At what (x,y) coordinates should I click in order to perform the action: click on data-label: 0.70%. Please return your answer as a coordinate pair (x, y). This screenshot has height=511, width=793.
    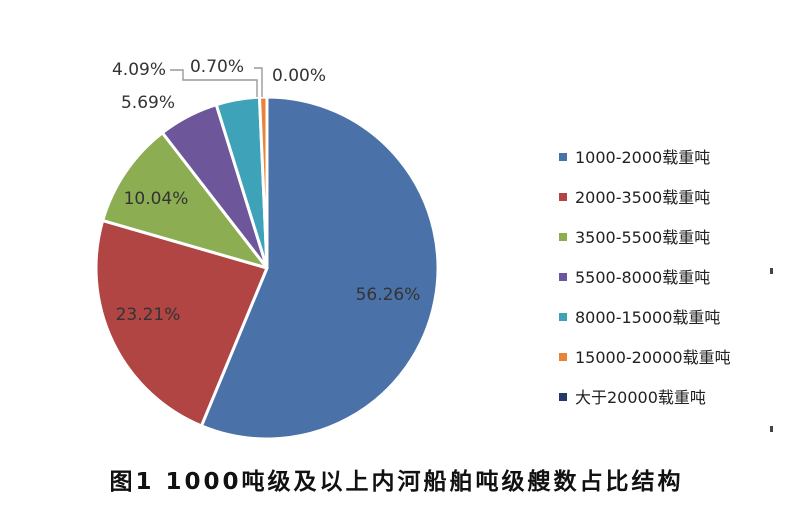
    Looking at the image, I should click on (217, 67).